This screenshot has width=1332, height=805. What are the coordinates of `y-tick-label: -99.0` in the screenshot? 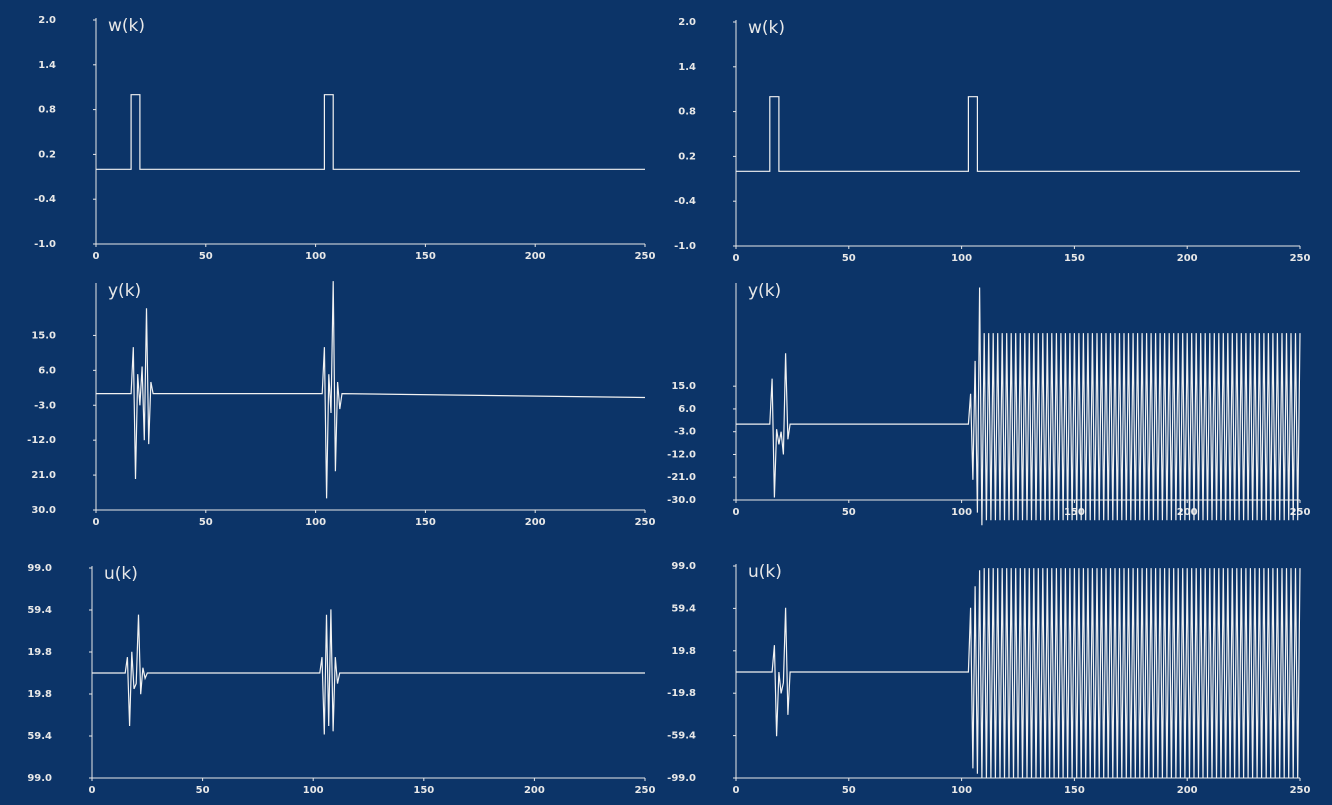 It's located at (681, 778).